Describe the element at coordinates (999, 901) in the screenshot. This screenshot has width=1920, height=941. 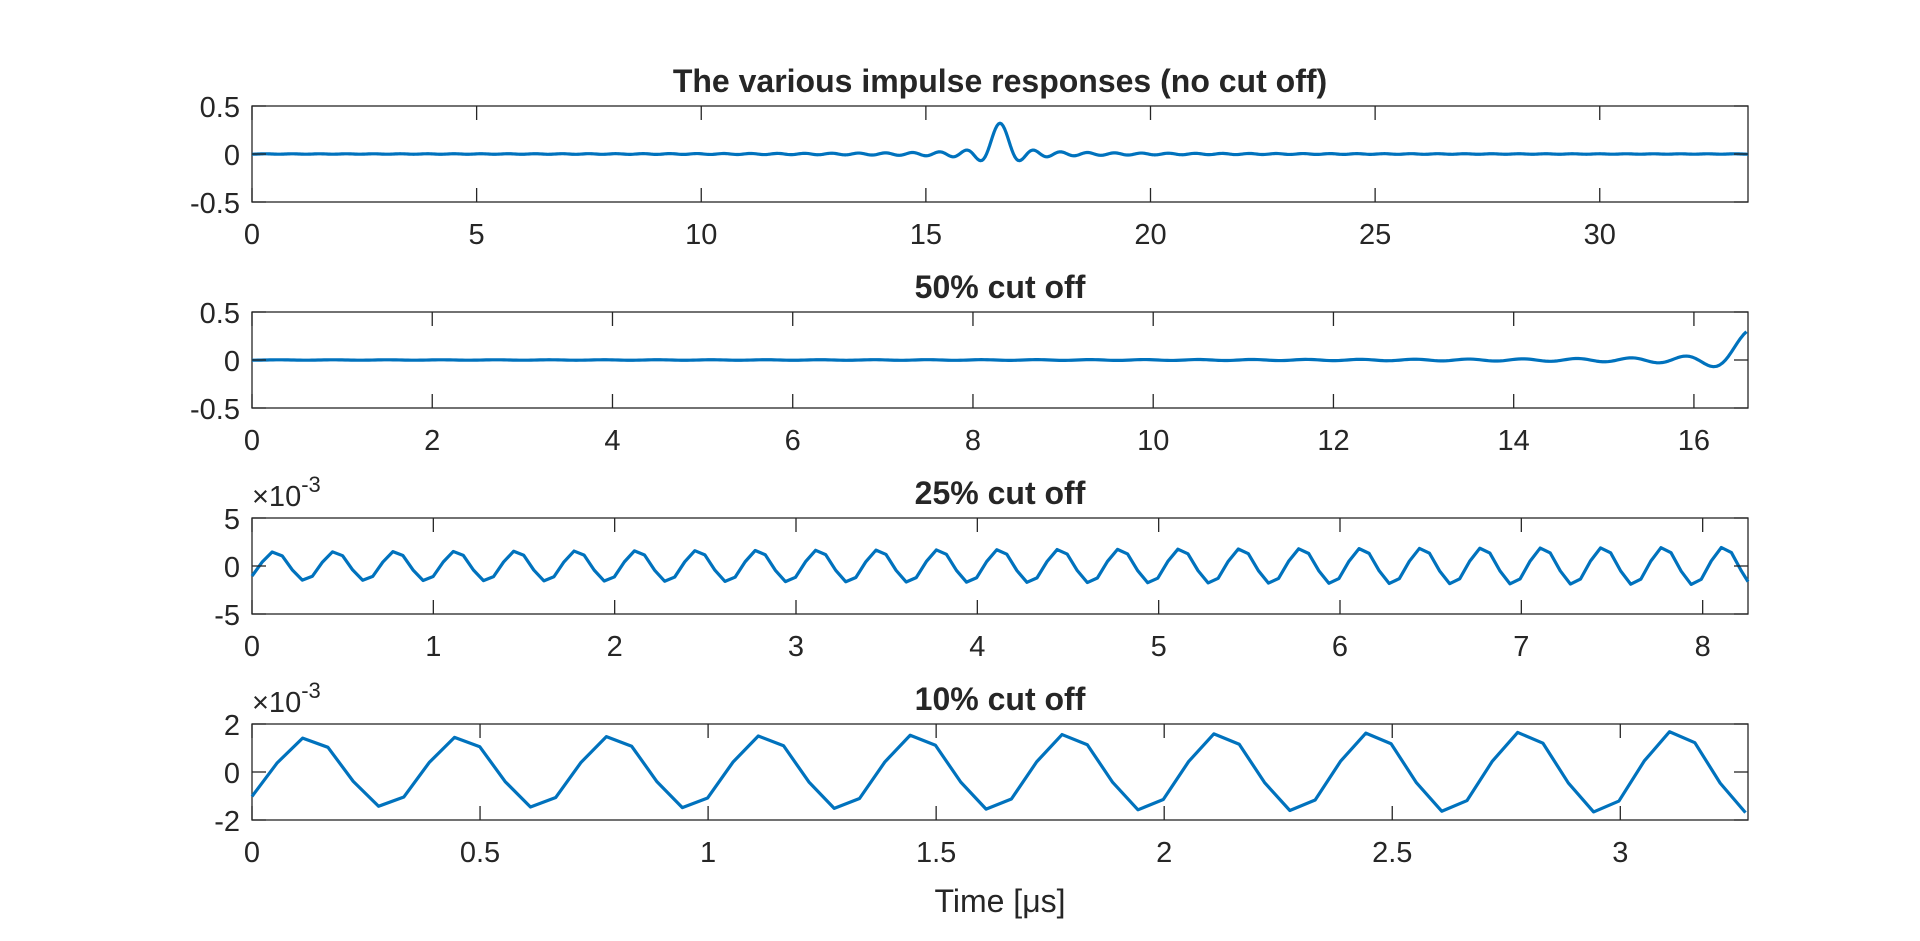
I see `x-axis-label: Time [μs]` at that location.